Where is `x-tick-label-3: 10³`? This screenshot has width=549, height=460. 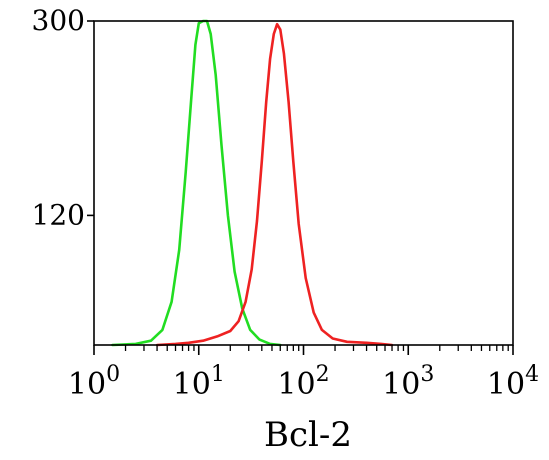
x-tick-label-3: 10³ is located at coordinates (408, 382).